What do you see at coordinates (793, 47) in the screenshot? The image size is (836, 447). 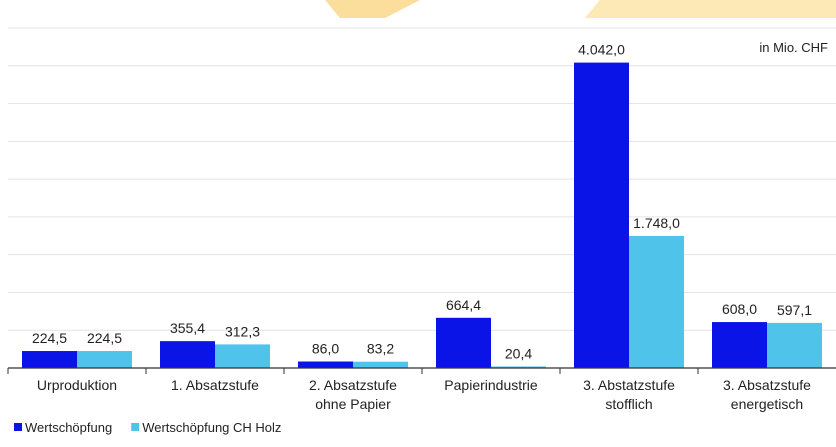 I see `unit-note: in Mio. CHF` at bounding box center [793, 47].